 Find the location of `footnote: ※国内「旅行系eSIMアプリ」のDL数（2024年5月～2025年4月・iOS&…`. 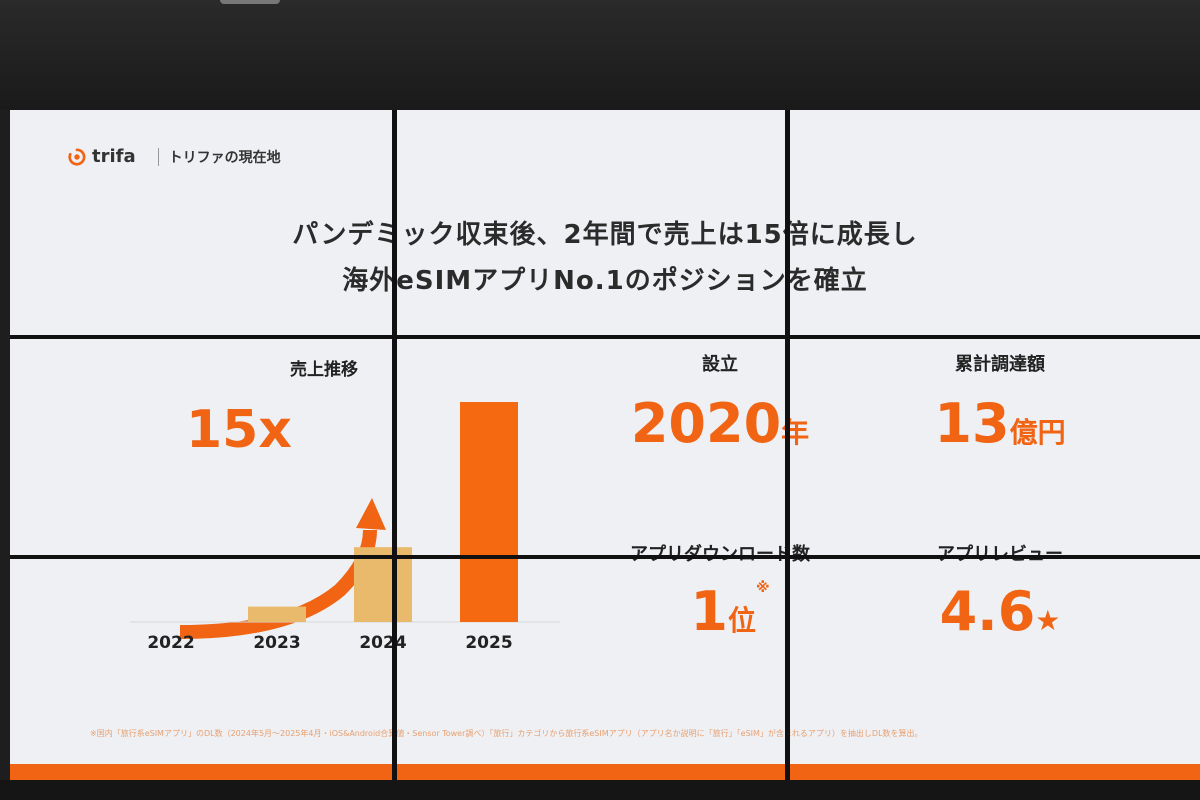

footnote: ※国内「旅行系eSIMアプリ」のDL数（2024年5月～2025年4月・iOS&… is located at coordinates (506, 733).